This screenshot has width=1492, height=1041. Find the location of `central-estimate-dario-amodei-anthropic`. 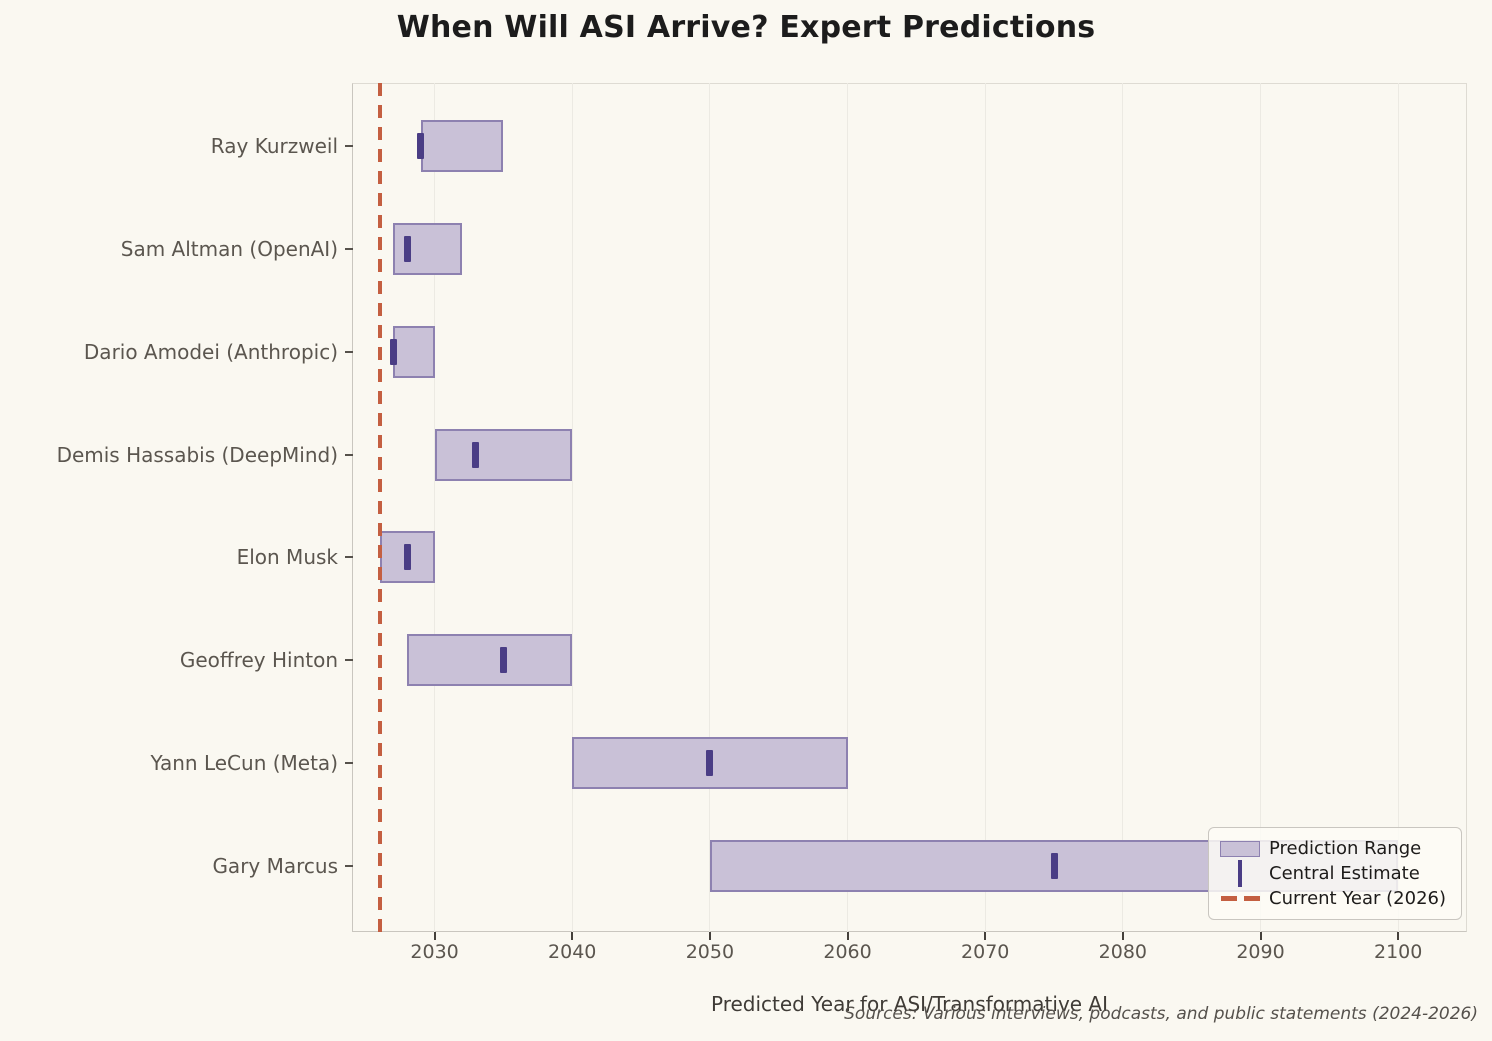

central-estimate-dario-amodei-anthropic is located at coordinates (393, 351).